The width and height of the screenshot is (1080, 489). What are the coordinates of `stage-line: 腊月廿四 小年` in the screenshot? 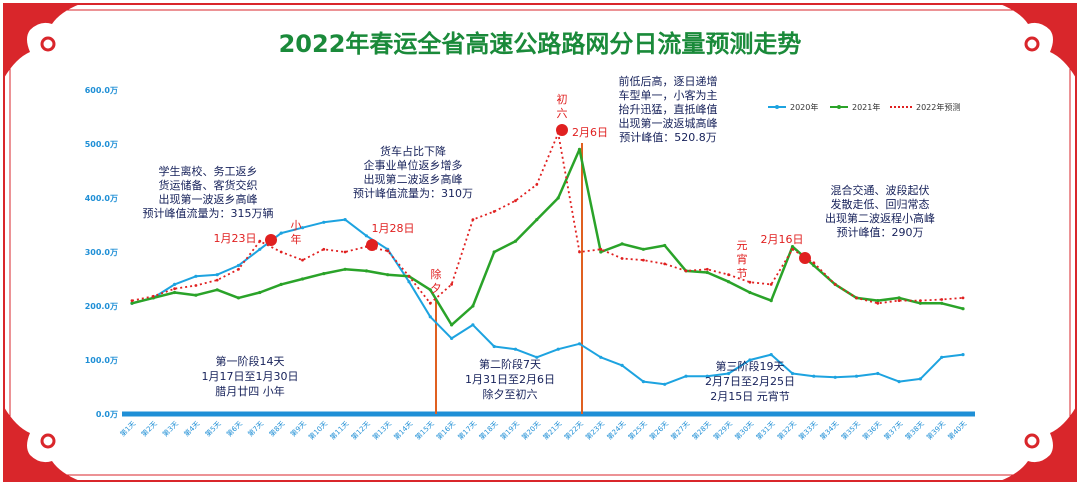 It's located at (250, 391).